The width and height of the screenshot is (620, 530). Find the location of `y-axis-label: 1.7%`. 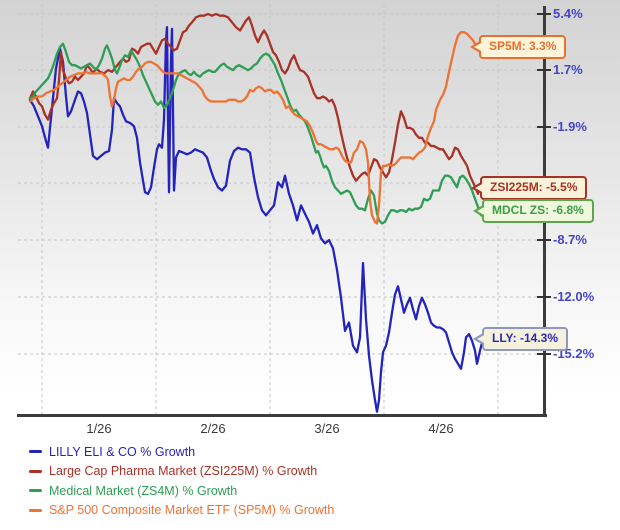

y-axis-label: 1.7% is located at coordinates (568, 69).